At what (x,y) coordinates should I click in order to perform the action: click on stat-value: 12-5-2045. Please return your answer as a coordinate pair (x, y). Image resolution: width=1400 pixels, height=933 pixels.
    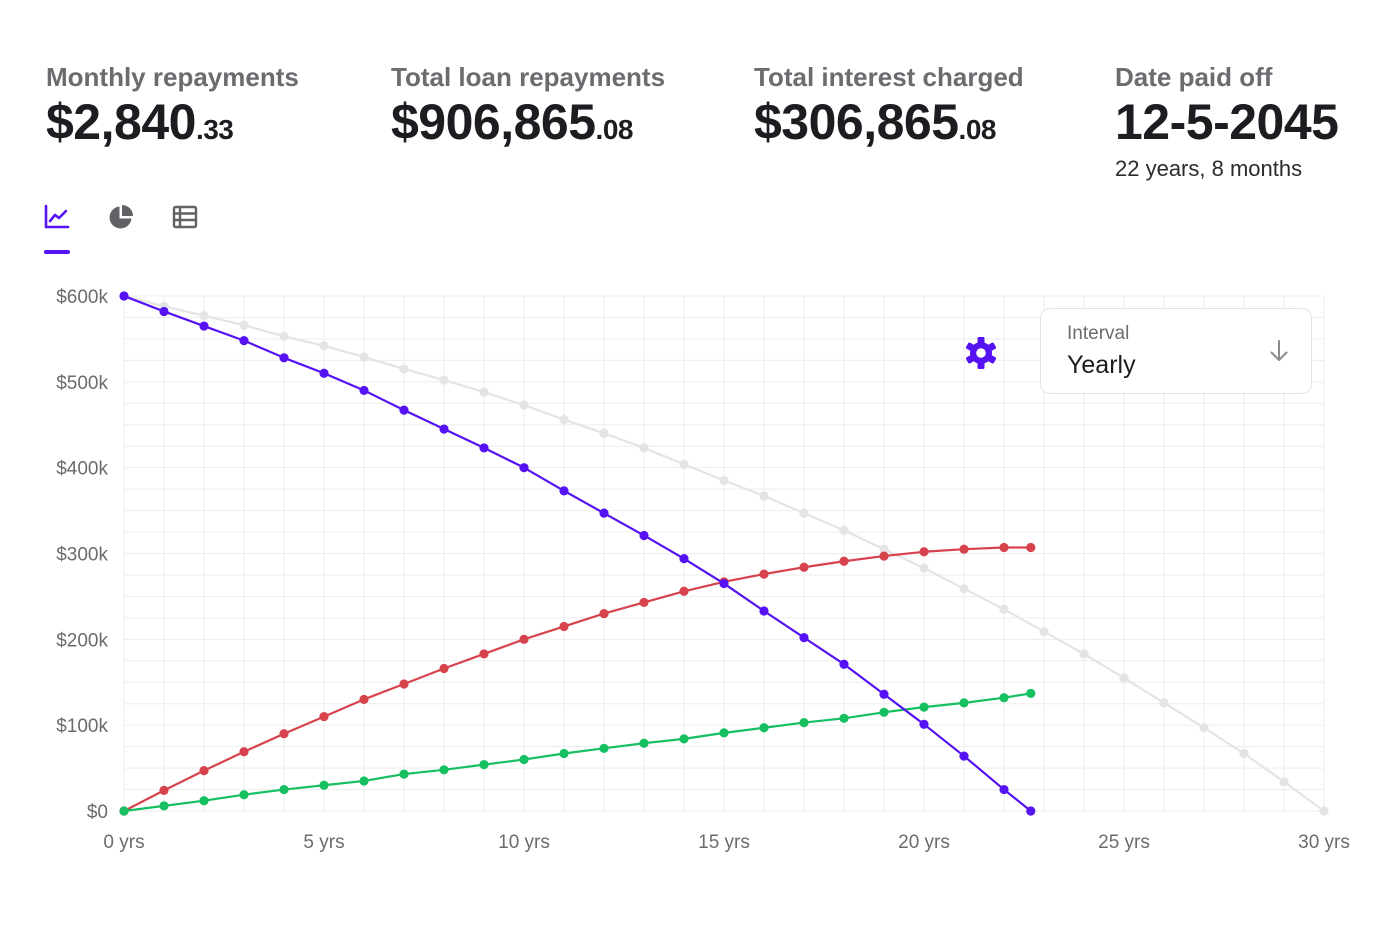
    Looking at the image, I should click on (1227, 122).